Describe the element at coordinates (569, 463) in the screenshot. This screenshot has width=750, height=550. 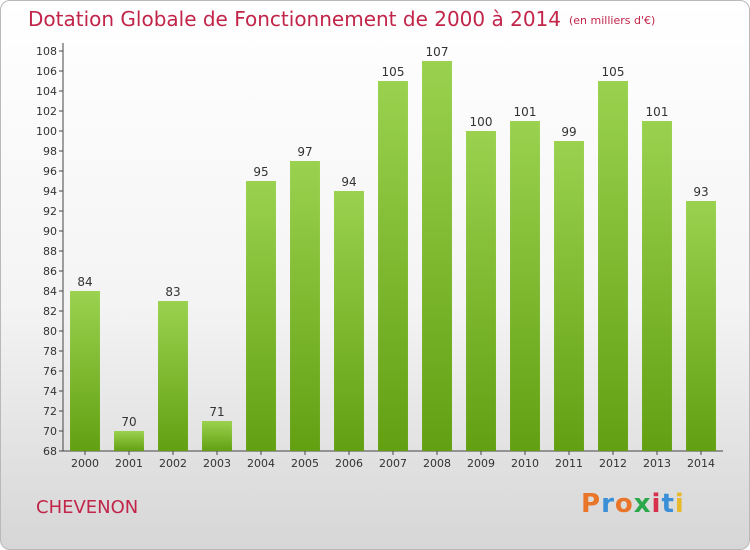
I see `x-tick-label: 2011` at that location.